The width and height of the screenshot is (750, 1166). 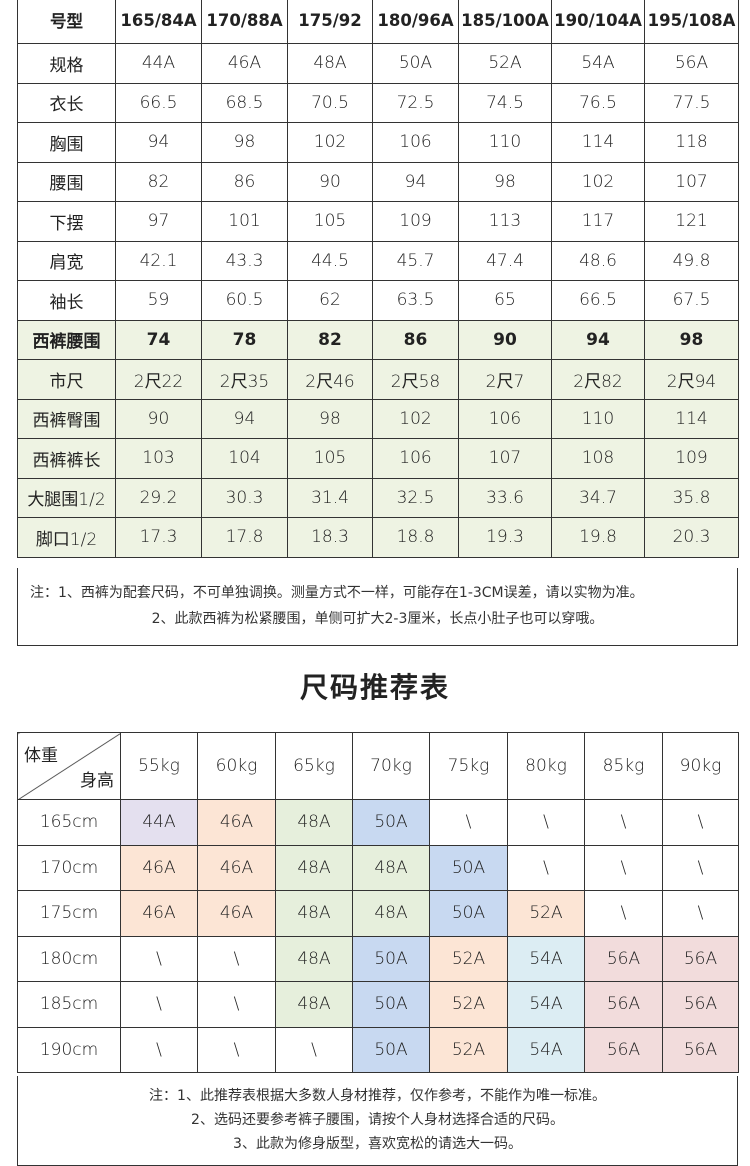 What do you see at coordinates (41, 756) in the screenshot?
I see `weight-label: 体重` at bounding box center [41, 756].